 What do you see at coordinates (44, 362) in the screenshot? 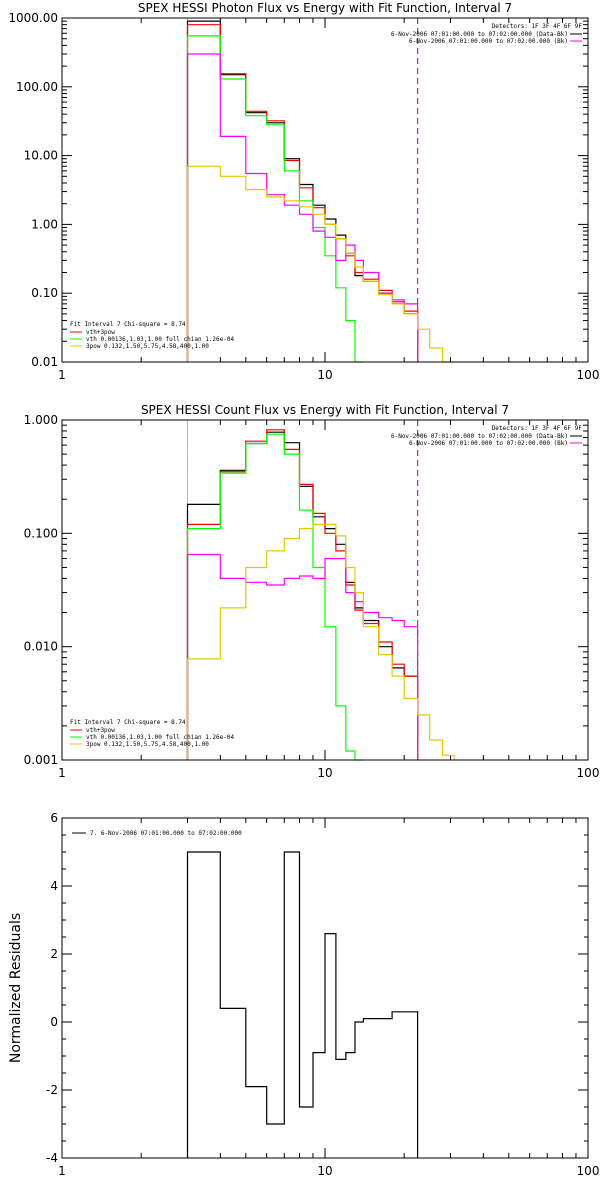
I see `y-tick-label: 0.01` at bounding box center [44, 362].